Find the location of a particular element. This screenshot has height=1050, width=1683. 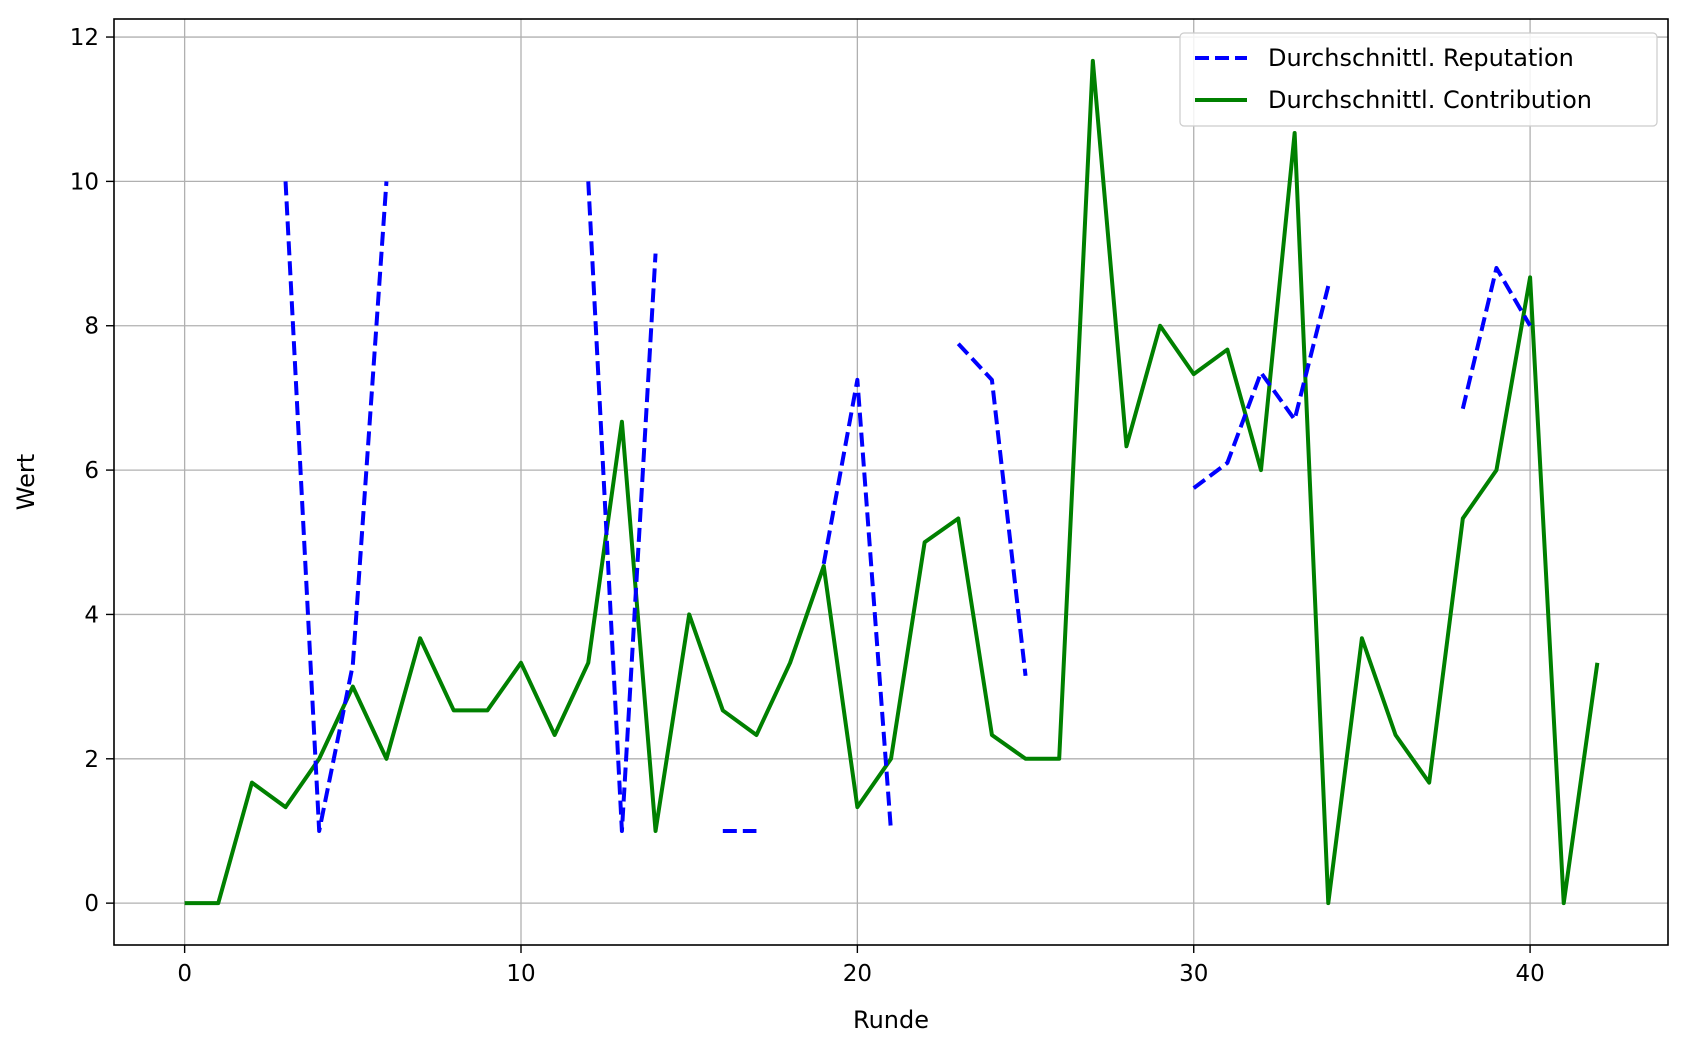

legend-label-contribution: Durchschnittl. Contribution is located at coordinates (1430, 100).